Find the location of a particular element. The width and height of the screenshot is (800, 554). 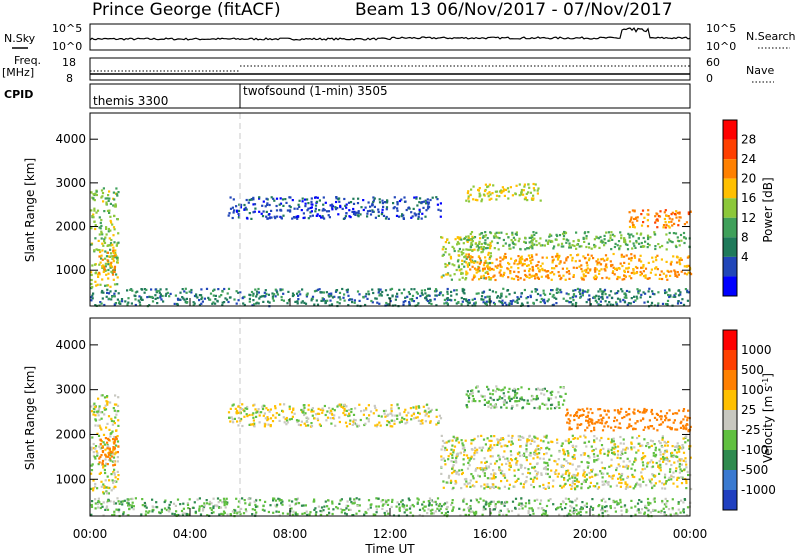

nsky-tick-top: 10^5 is located at coordinates (67, 28).